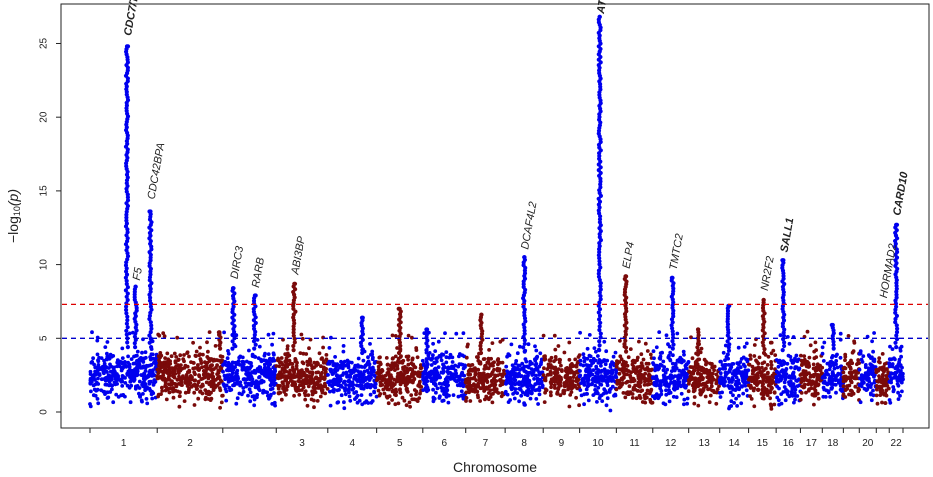 The image size is (933, 477). I want to click on x-tick-label: 7, so click(486, 443).